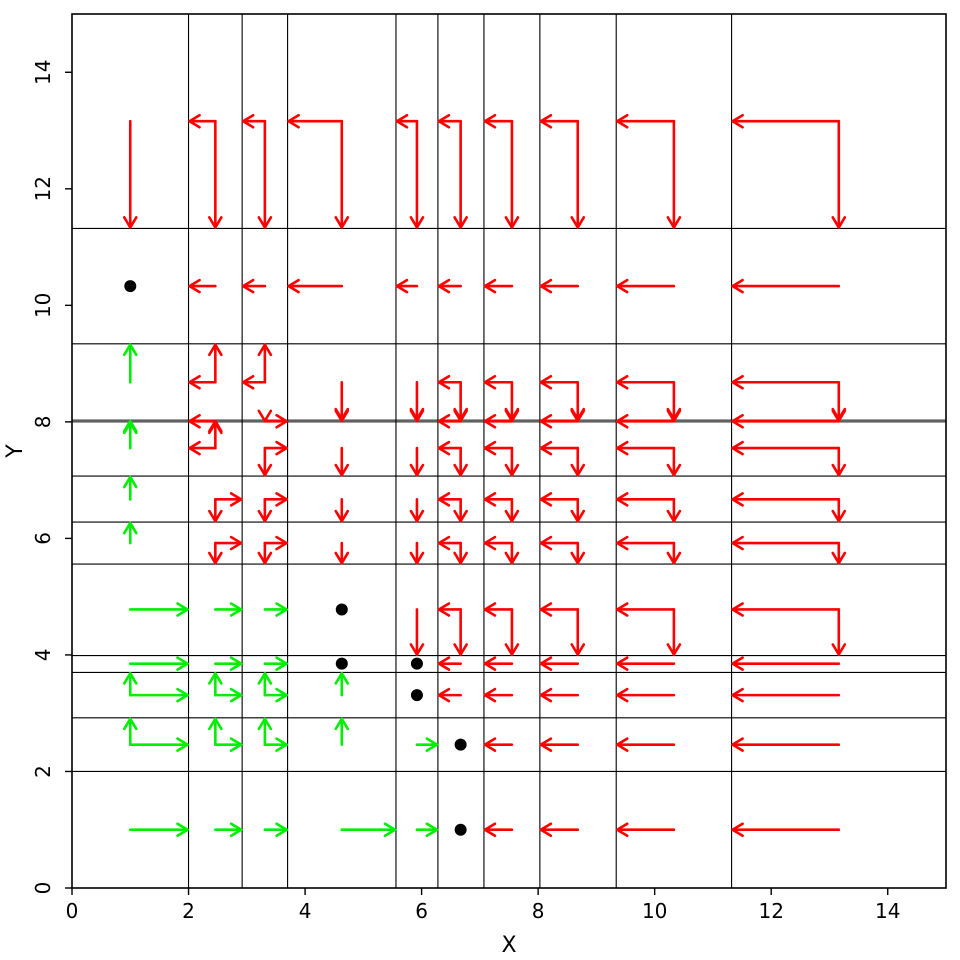 This screenshot has width=960, height=960. I want to click on x-tick-label: 6, so click(421, 911).